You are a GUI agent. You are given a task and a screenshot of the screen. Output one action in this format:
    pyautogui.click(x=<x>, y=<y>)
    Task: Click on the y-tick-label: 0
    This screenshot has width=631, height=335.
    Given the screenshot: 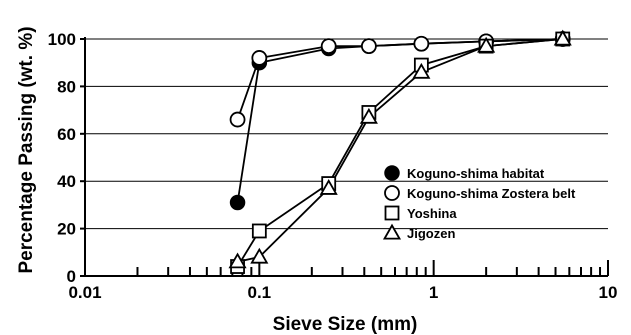 What is the action you would take?
    pyautogui.click(x=71, y=276)
    